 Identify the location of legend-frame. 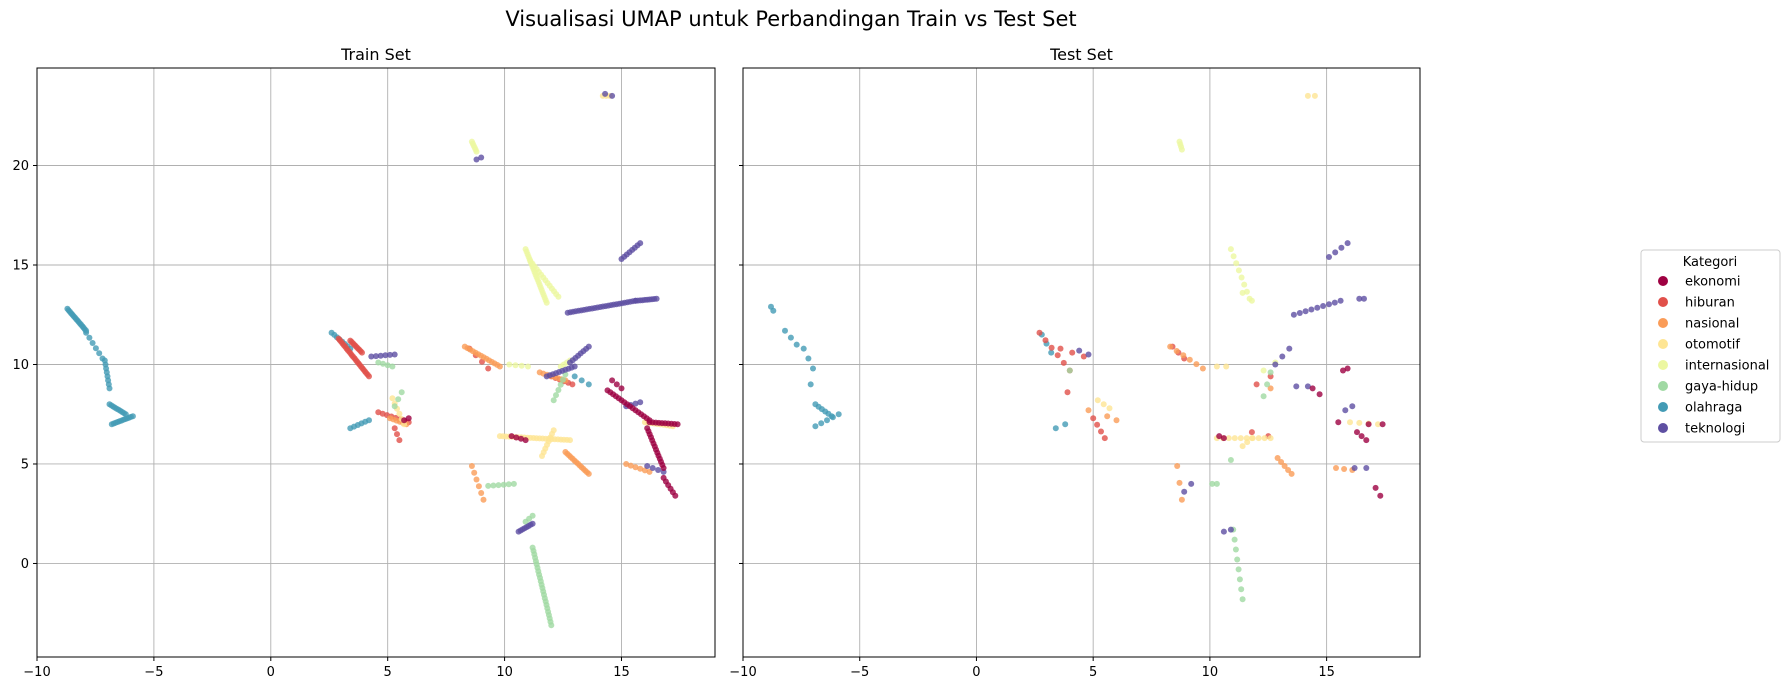
(1710, 346).